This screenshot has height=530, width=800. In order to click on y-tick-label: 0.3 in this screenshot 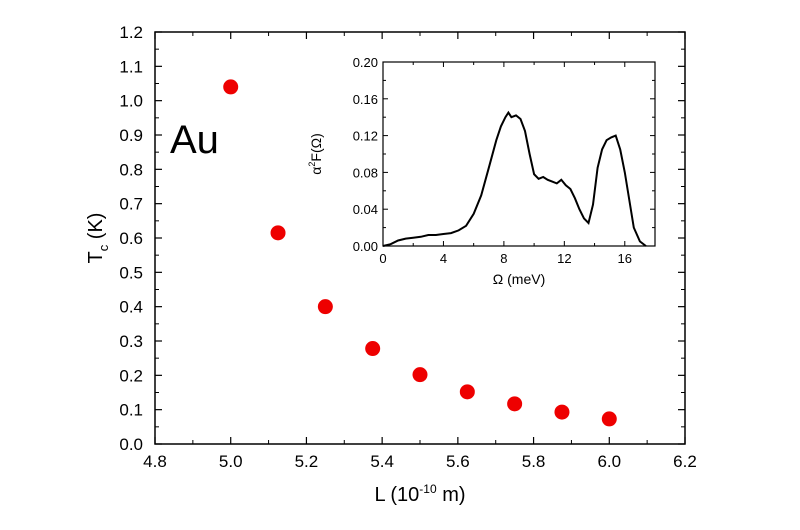, I will do `click(131, 341)`.